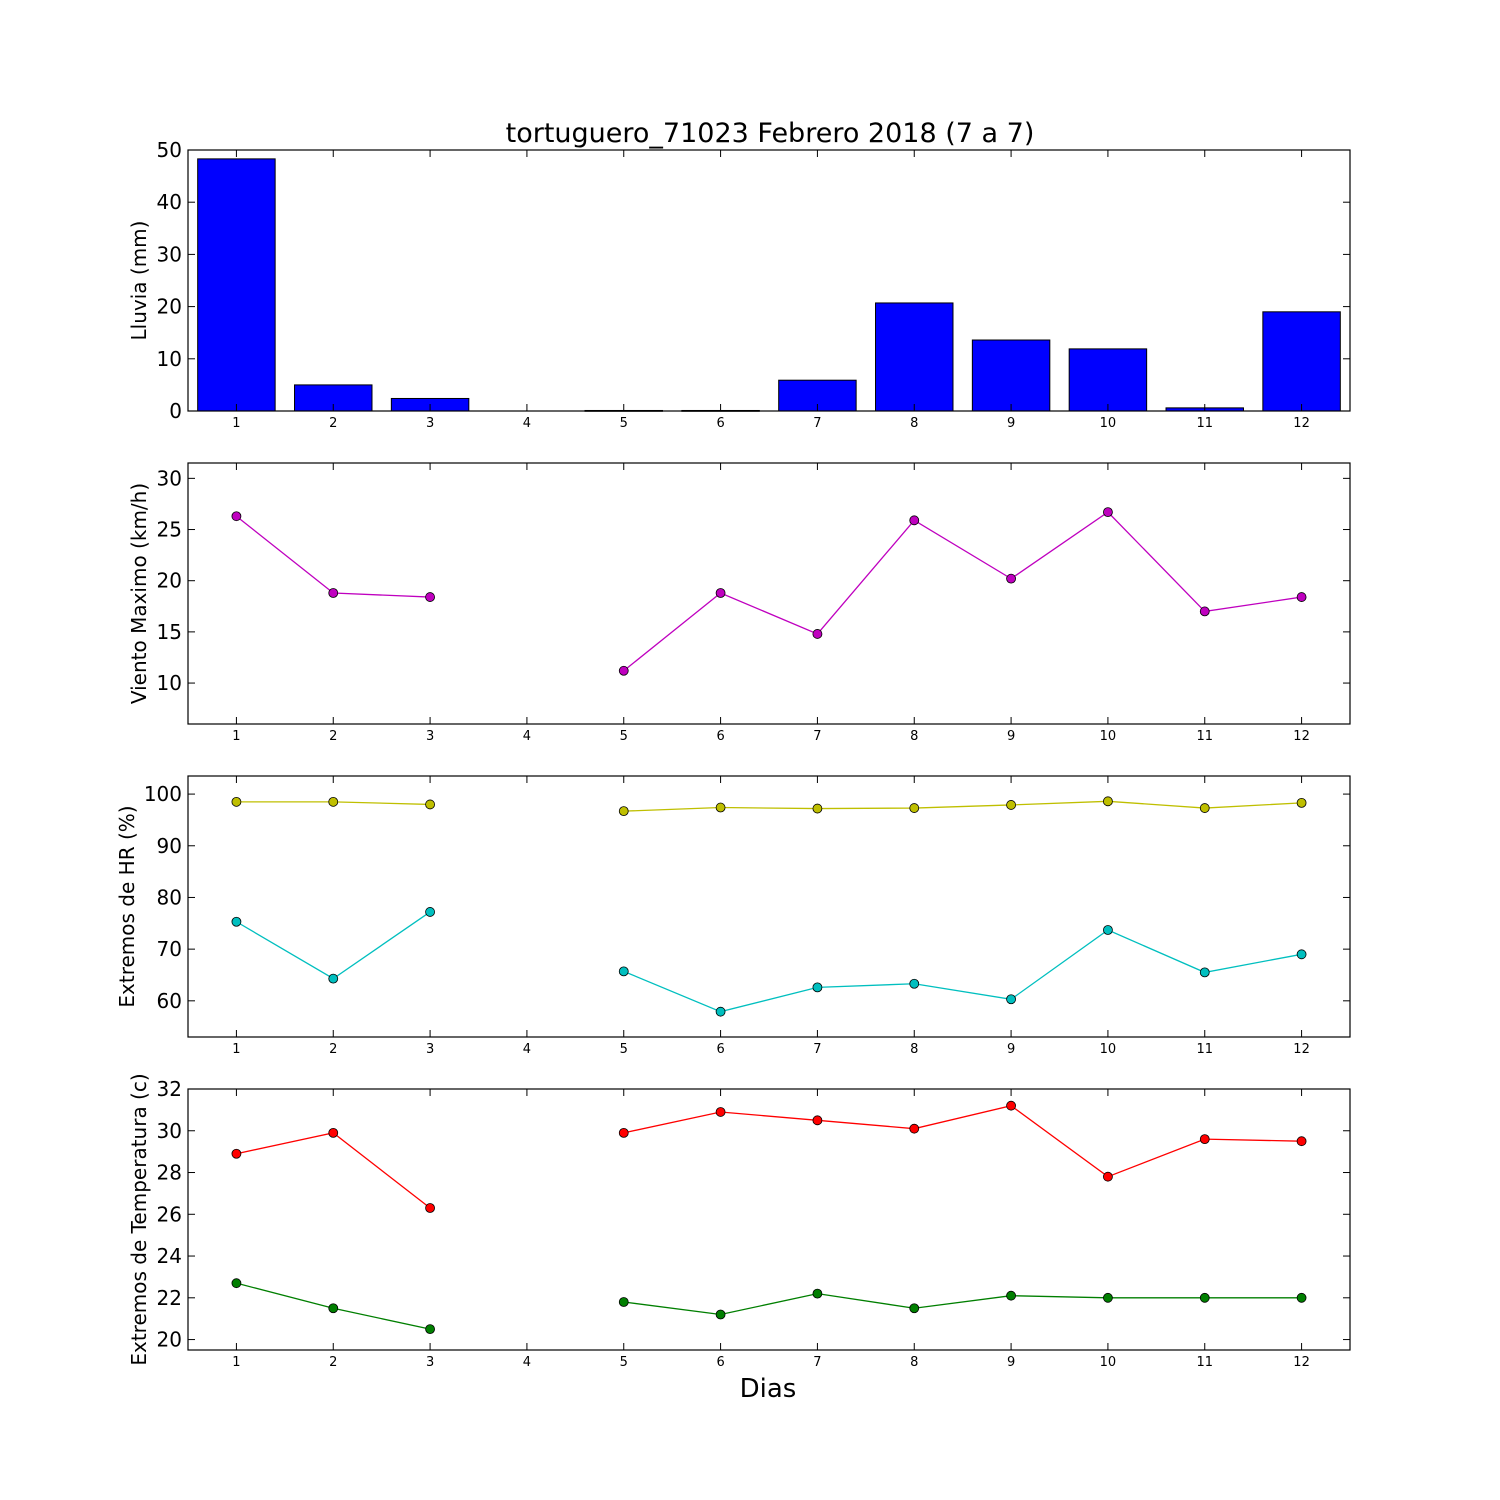  I want to click on y-tick-label: 40, so click(169, 202).